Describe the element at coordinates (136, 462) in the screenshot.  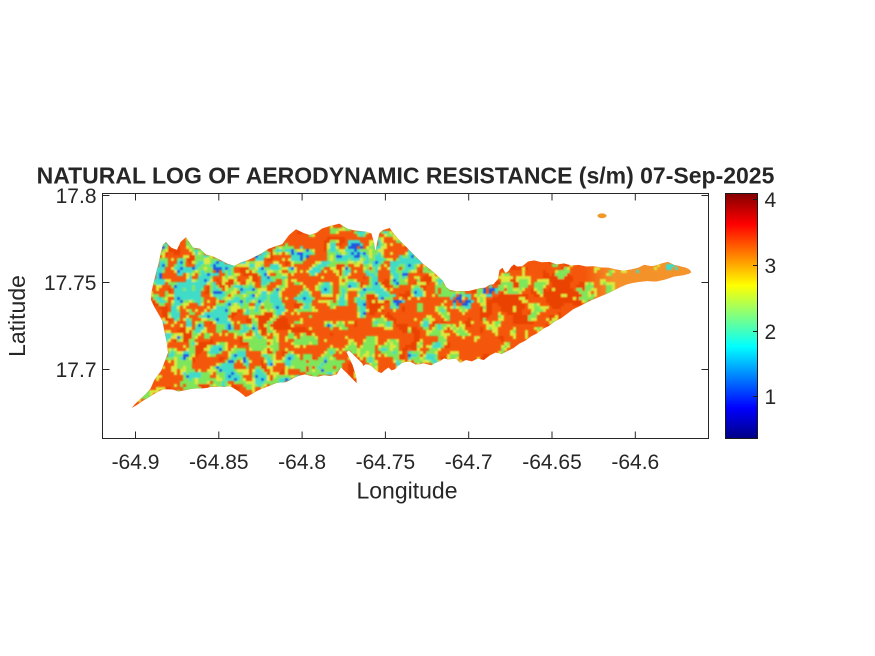
I see `svg-text: -64.9` at that location.